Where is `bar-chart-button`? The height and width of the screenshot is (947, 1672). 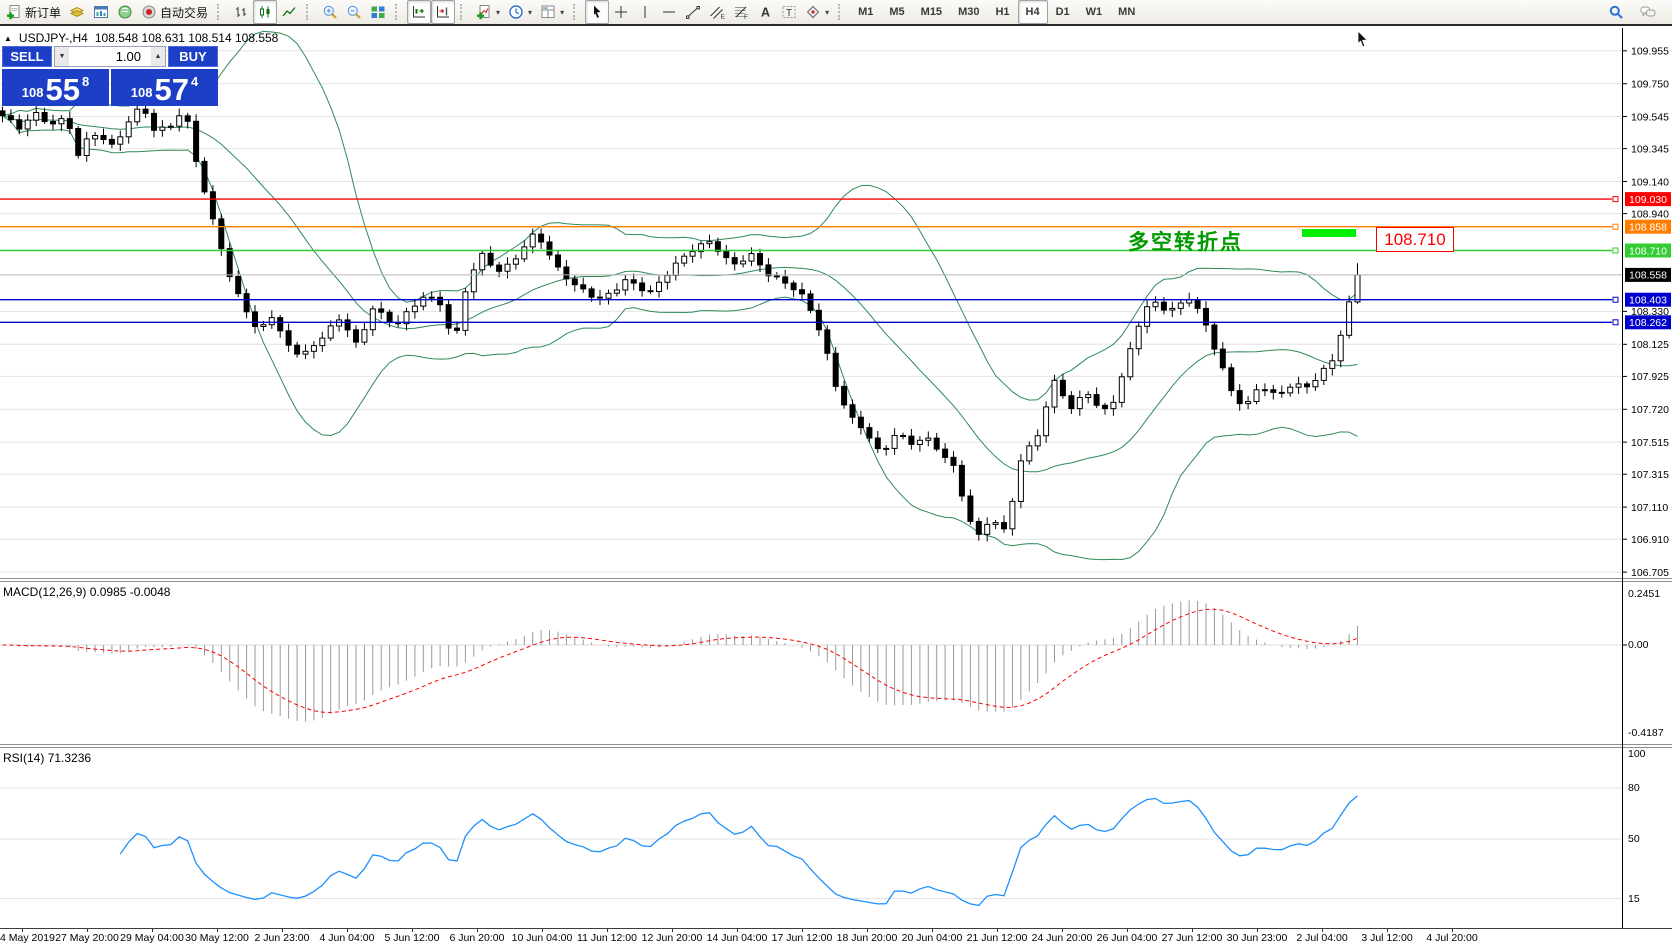 bar-chart-button is located at coordinates (241, 12).